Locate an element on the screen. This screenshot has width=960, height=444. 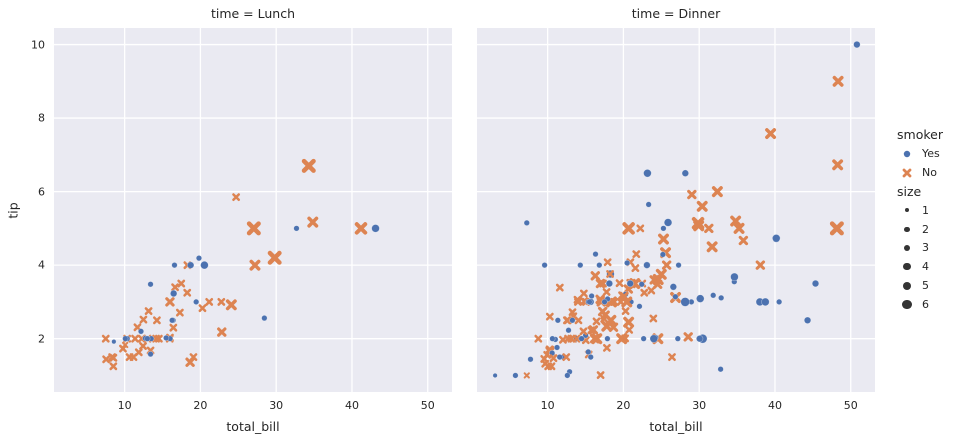
facet-title-lunch: time = Lunch is located at coordinates (253, 13).